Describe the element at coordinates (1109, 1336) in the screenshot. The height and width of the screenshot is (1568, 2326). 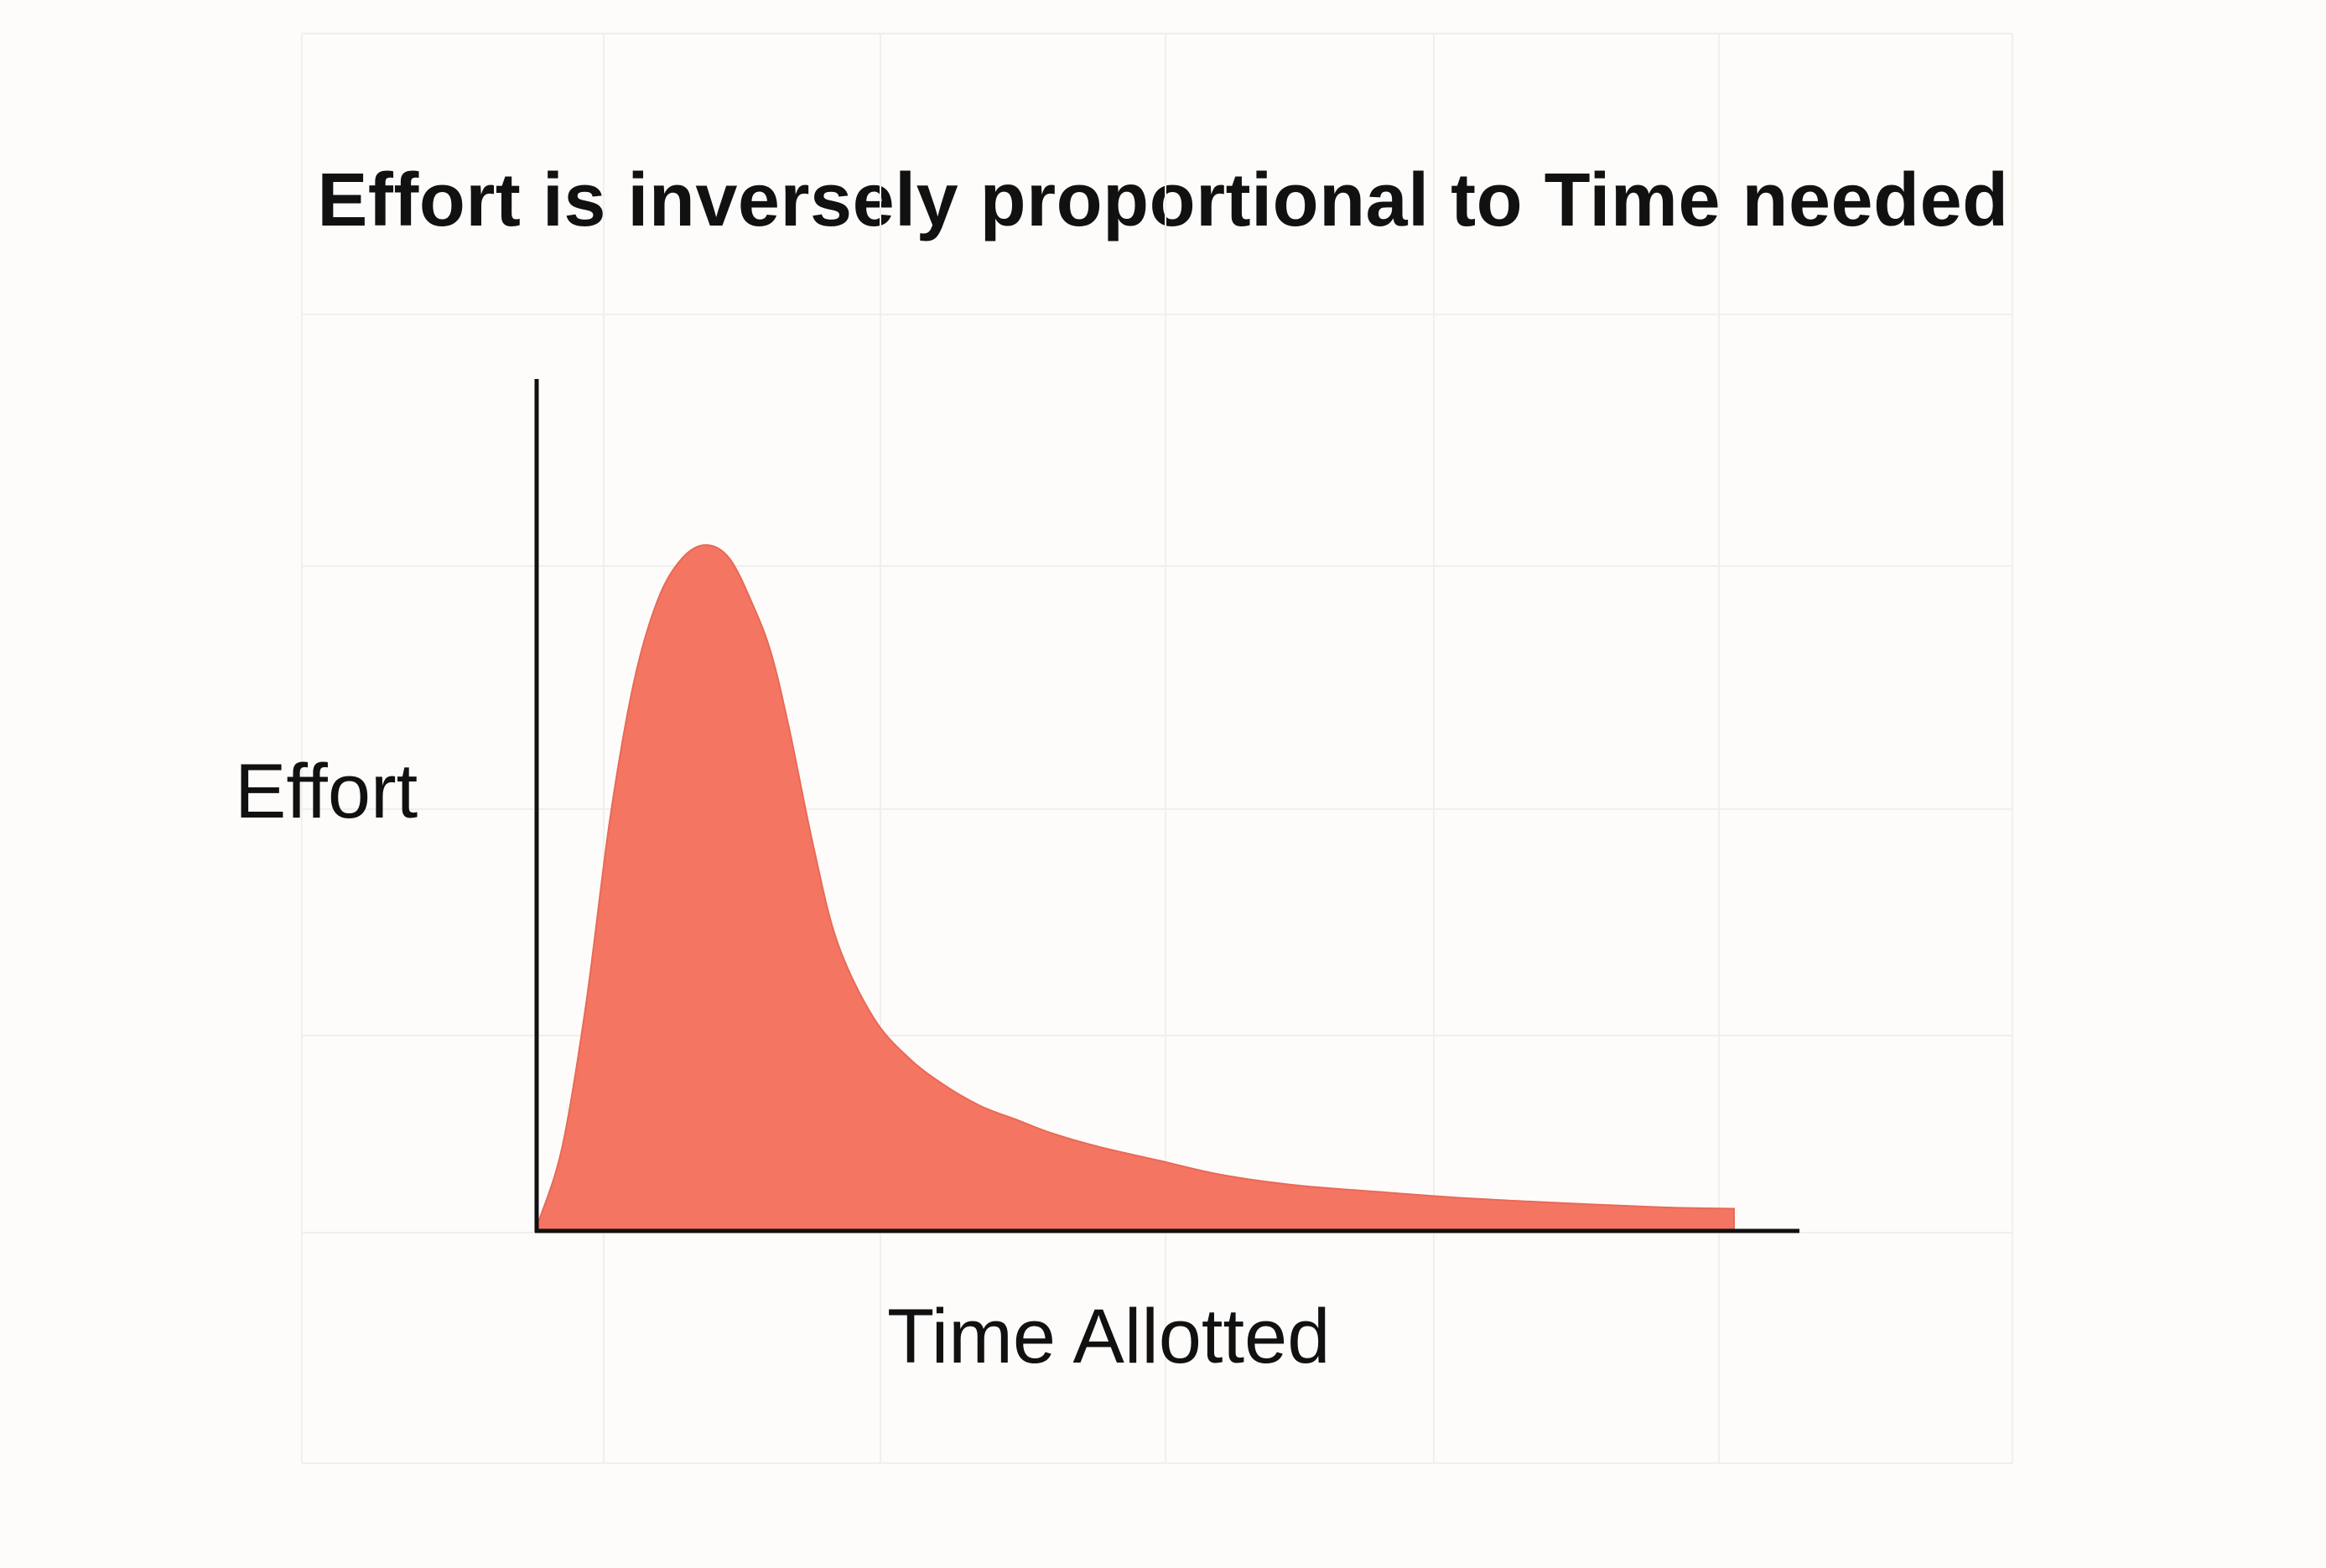
I see `x-axis-label: Time Allotted` at that location.